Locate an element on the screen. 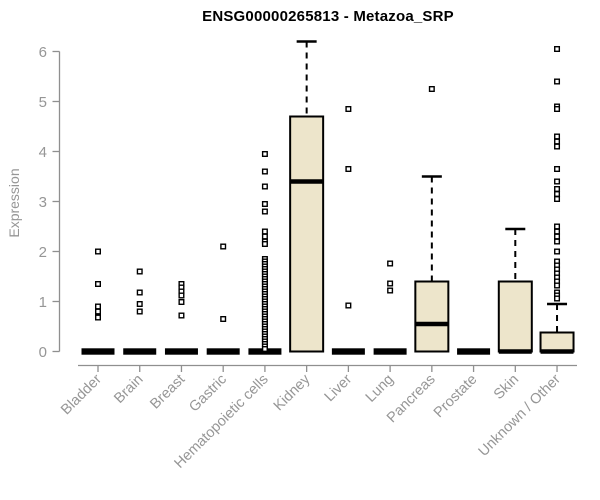 This screenshot has width=600, height=500. collapsed-box-breast is located at coordinates (181, 351).